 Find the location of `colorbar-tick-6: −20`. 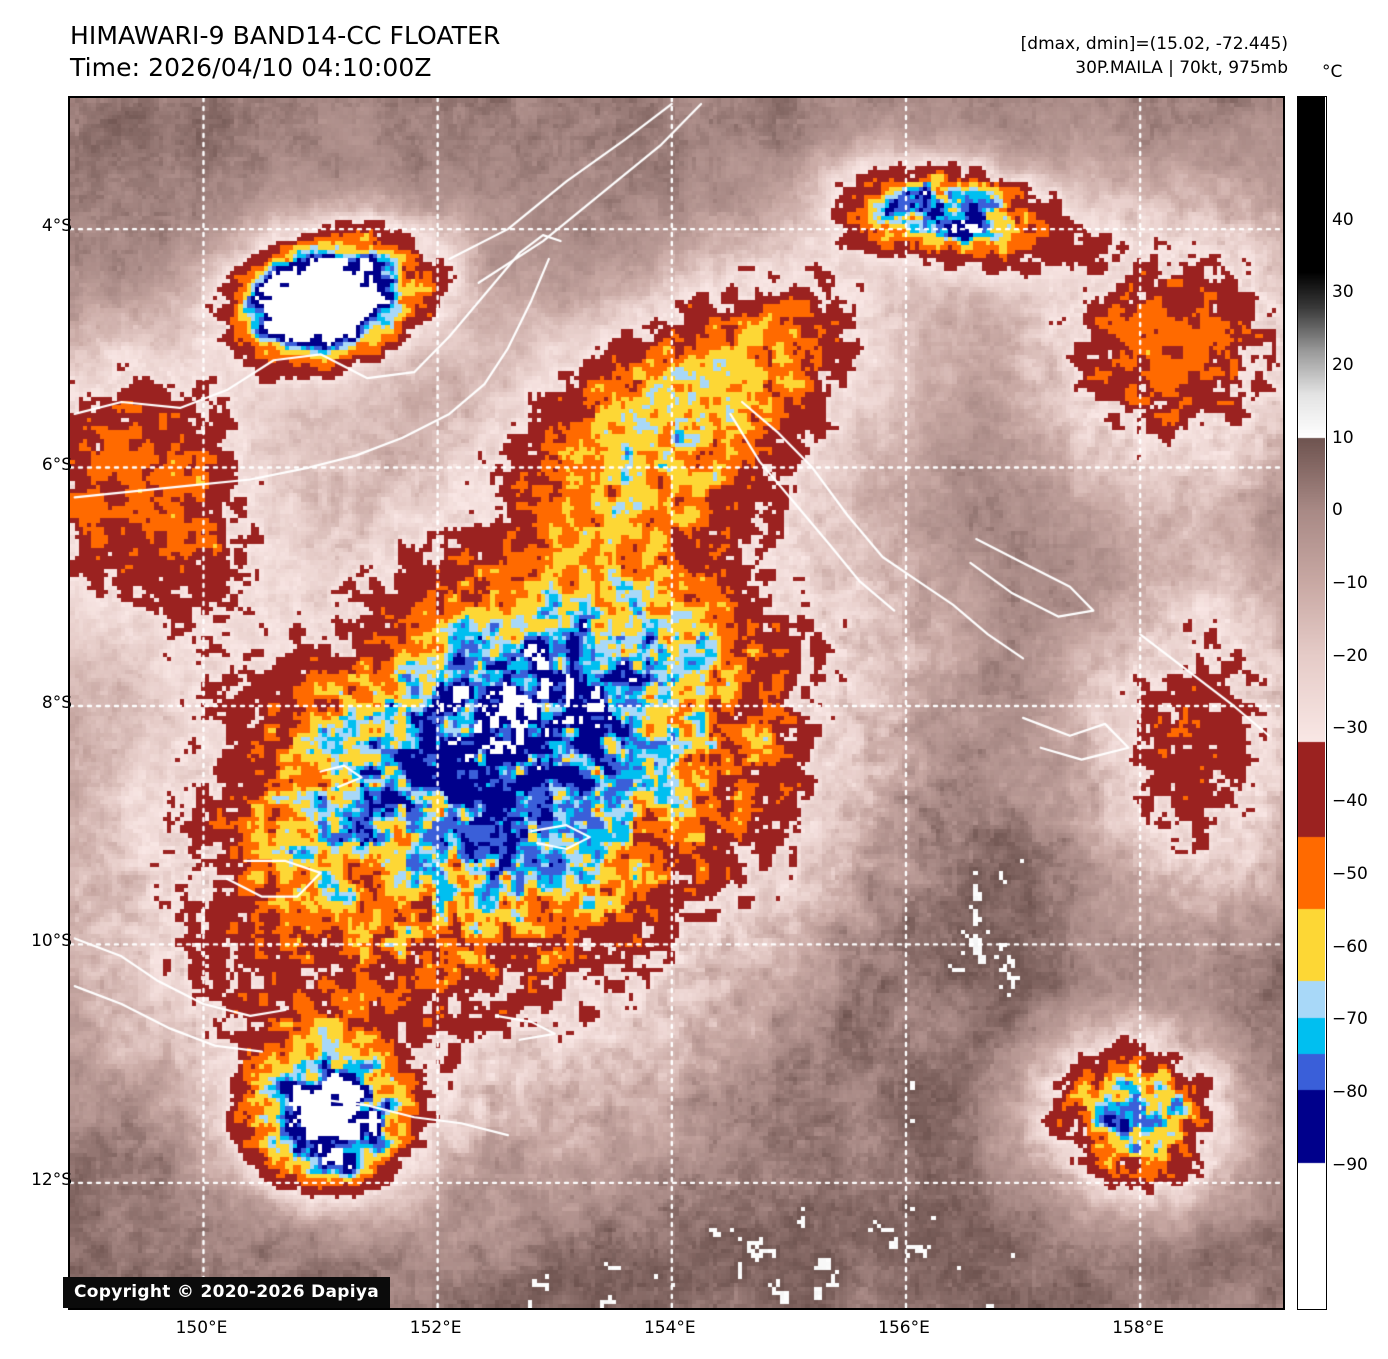

colorbar-tick-6: −20 is located at coordinates (1350, 655).